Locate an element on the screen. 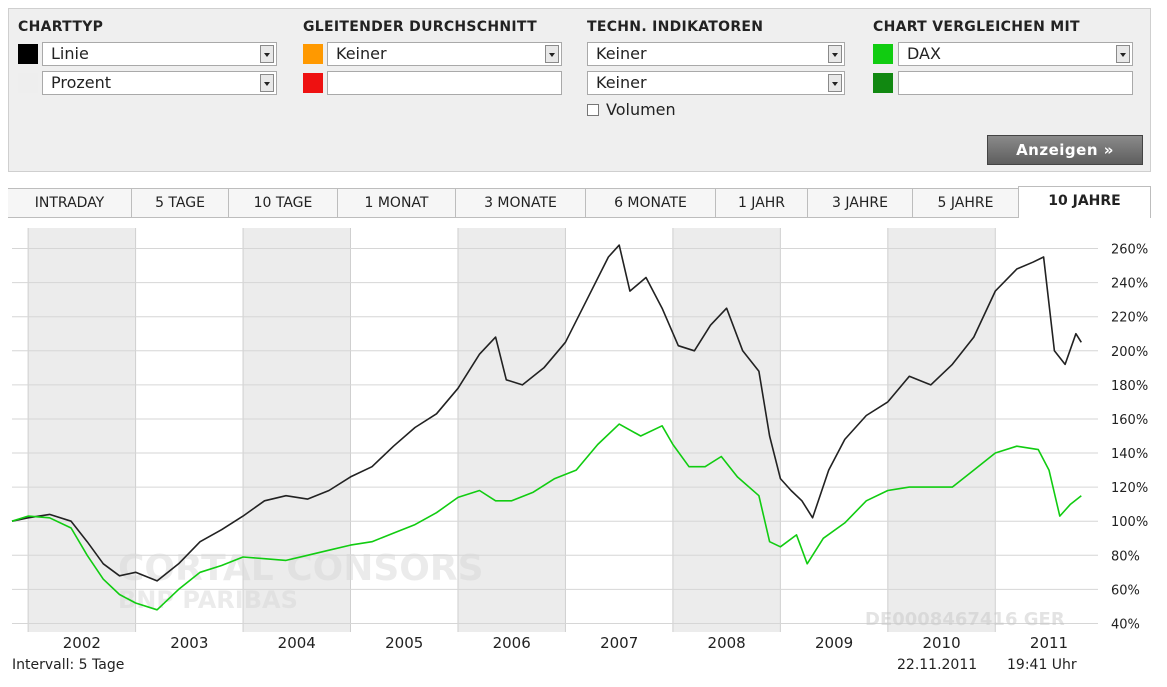 The width and height of the screenshot is (1167, 687). x-tick-label: 2007 is located at coordinates (619, 643).